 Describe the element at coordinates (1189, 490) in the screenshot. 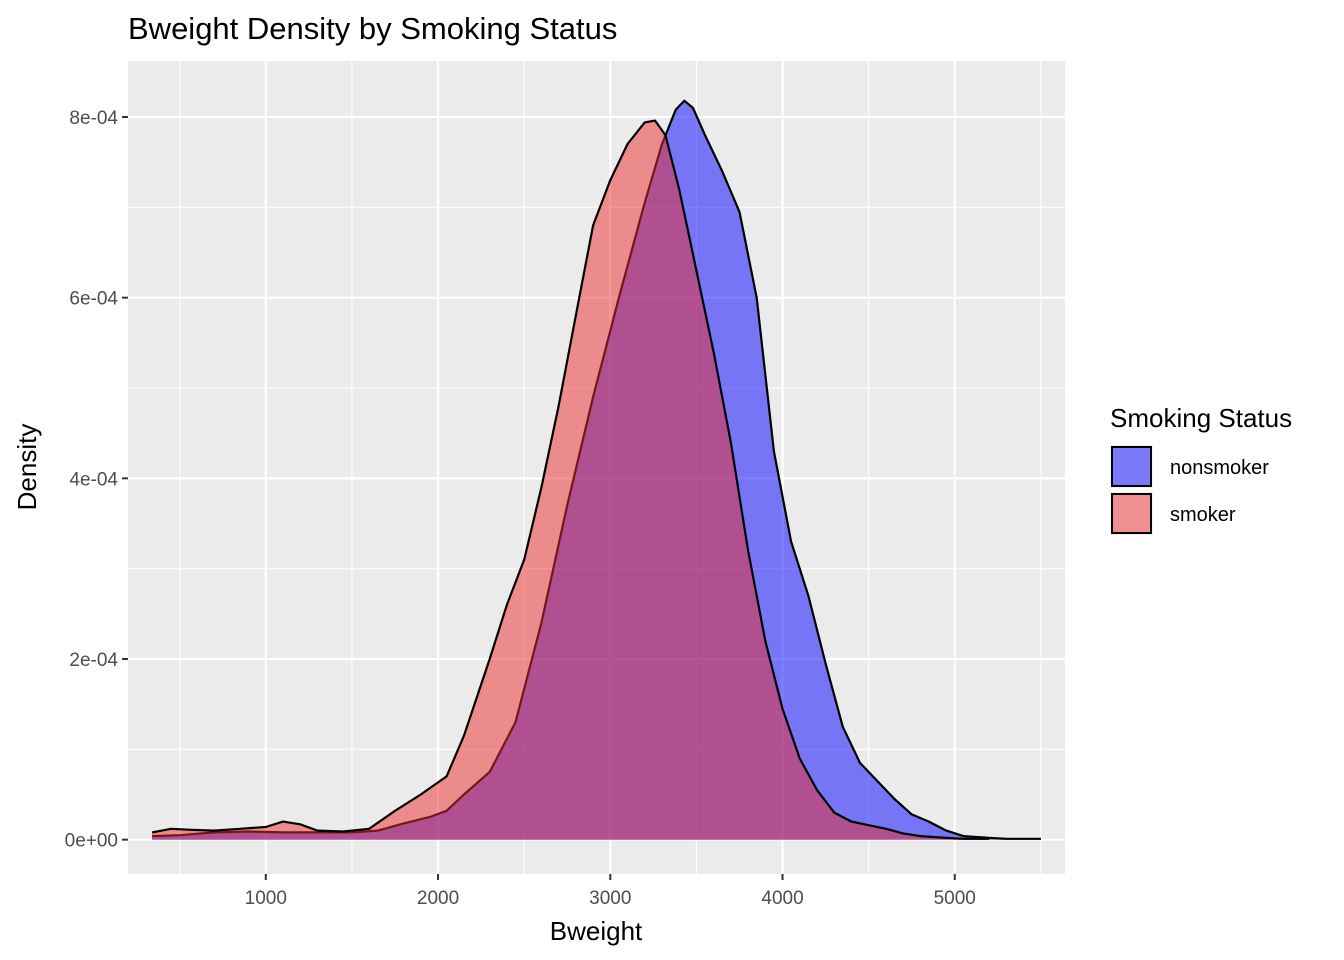

I see `legend-entries: nonsmoker smoker` at that location.